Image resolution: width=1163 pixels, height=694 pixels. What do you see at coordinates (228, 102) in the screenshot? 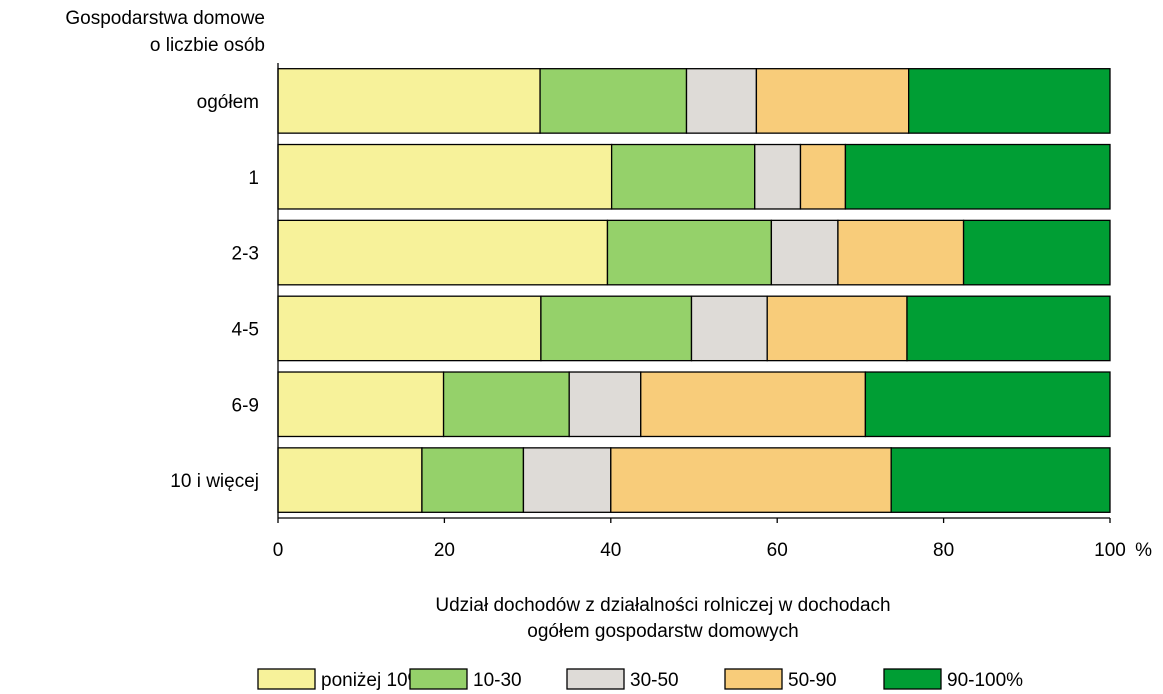
I see `category-label: ogółem` at bounding box center [228, 102].